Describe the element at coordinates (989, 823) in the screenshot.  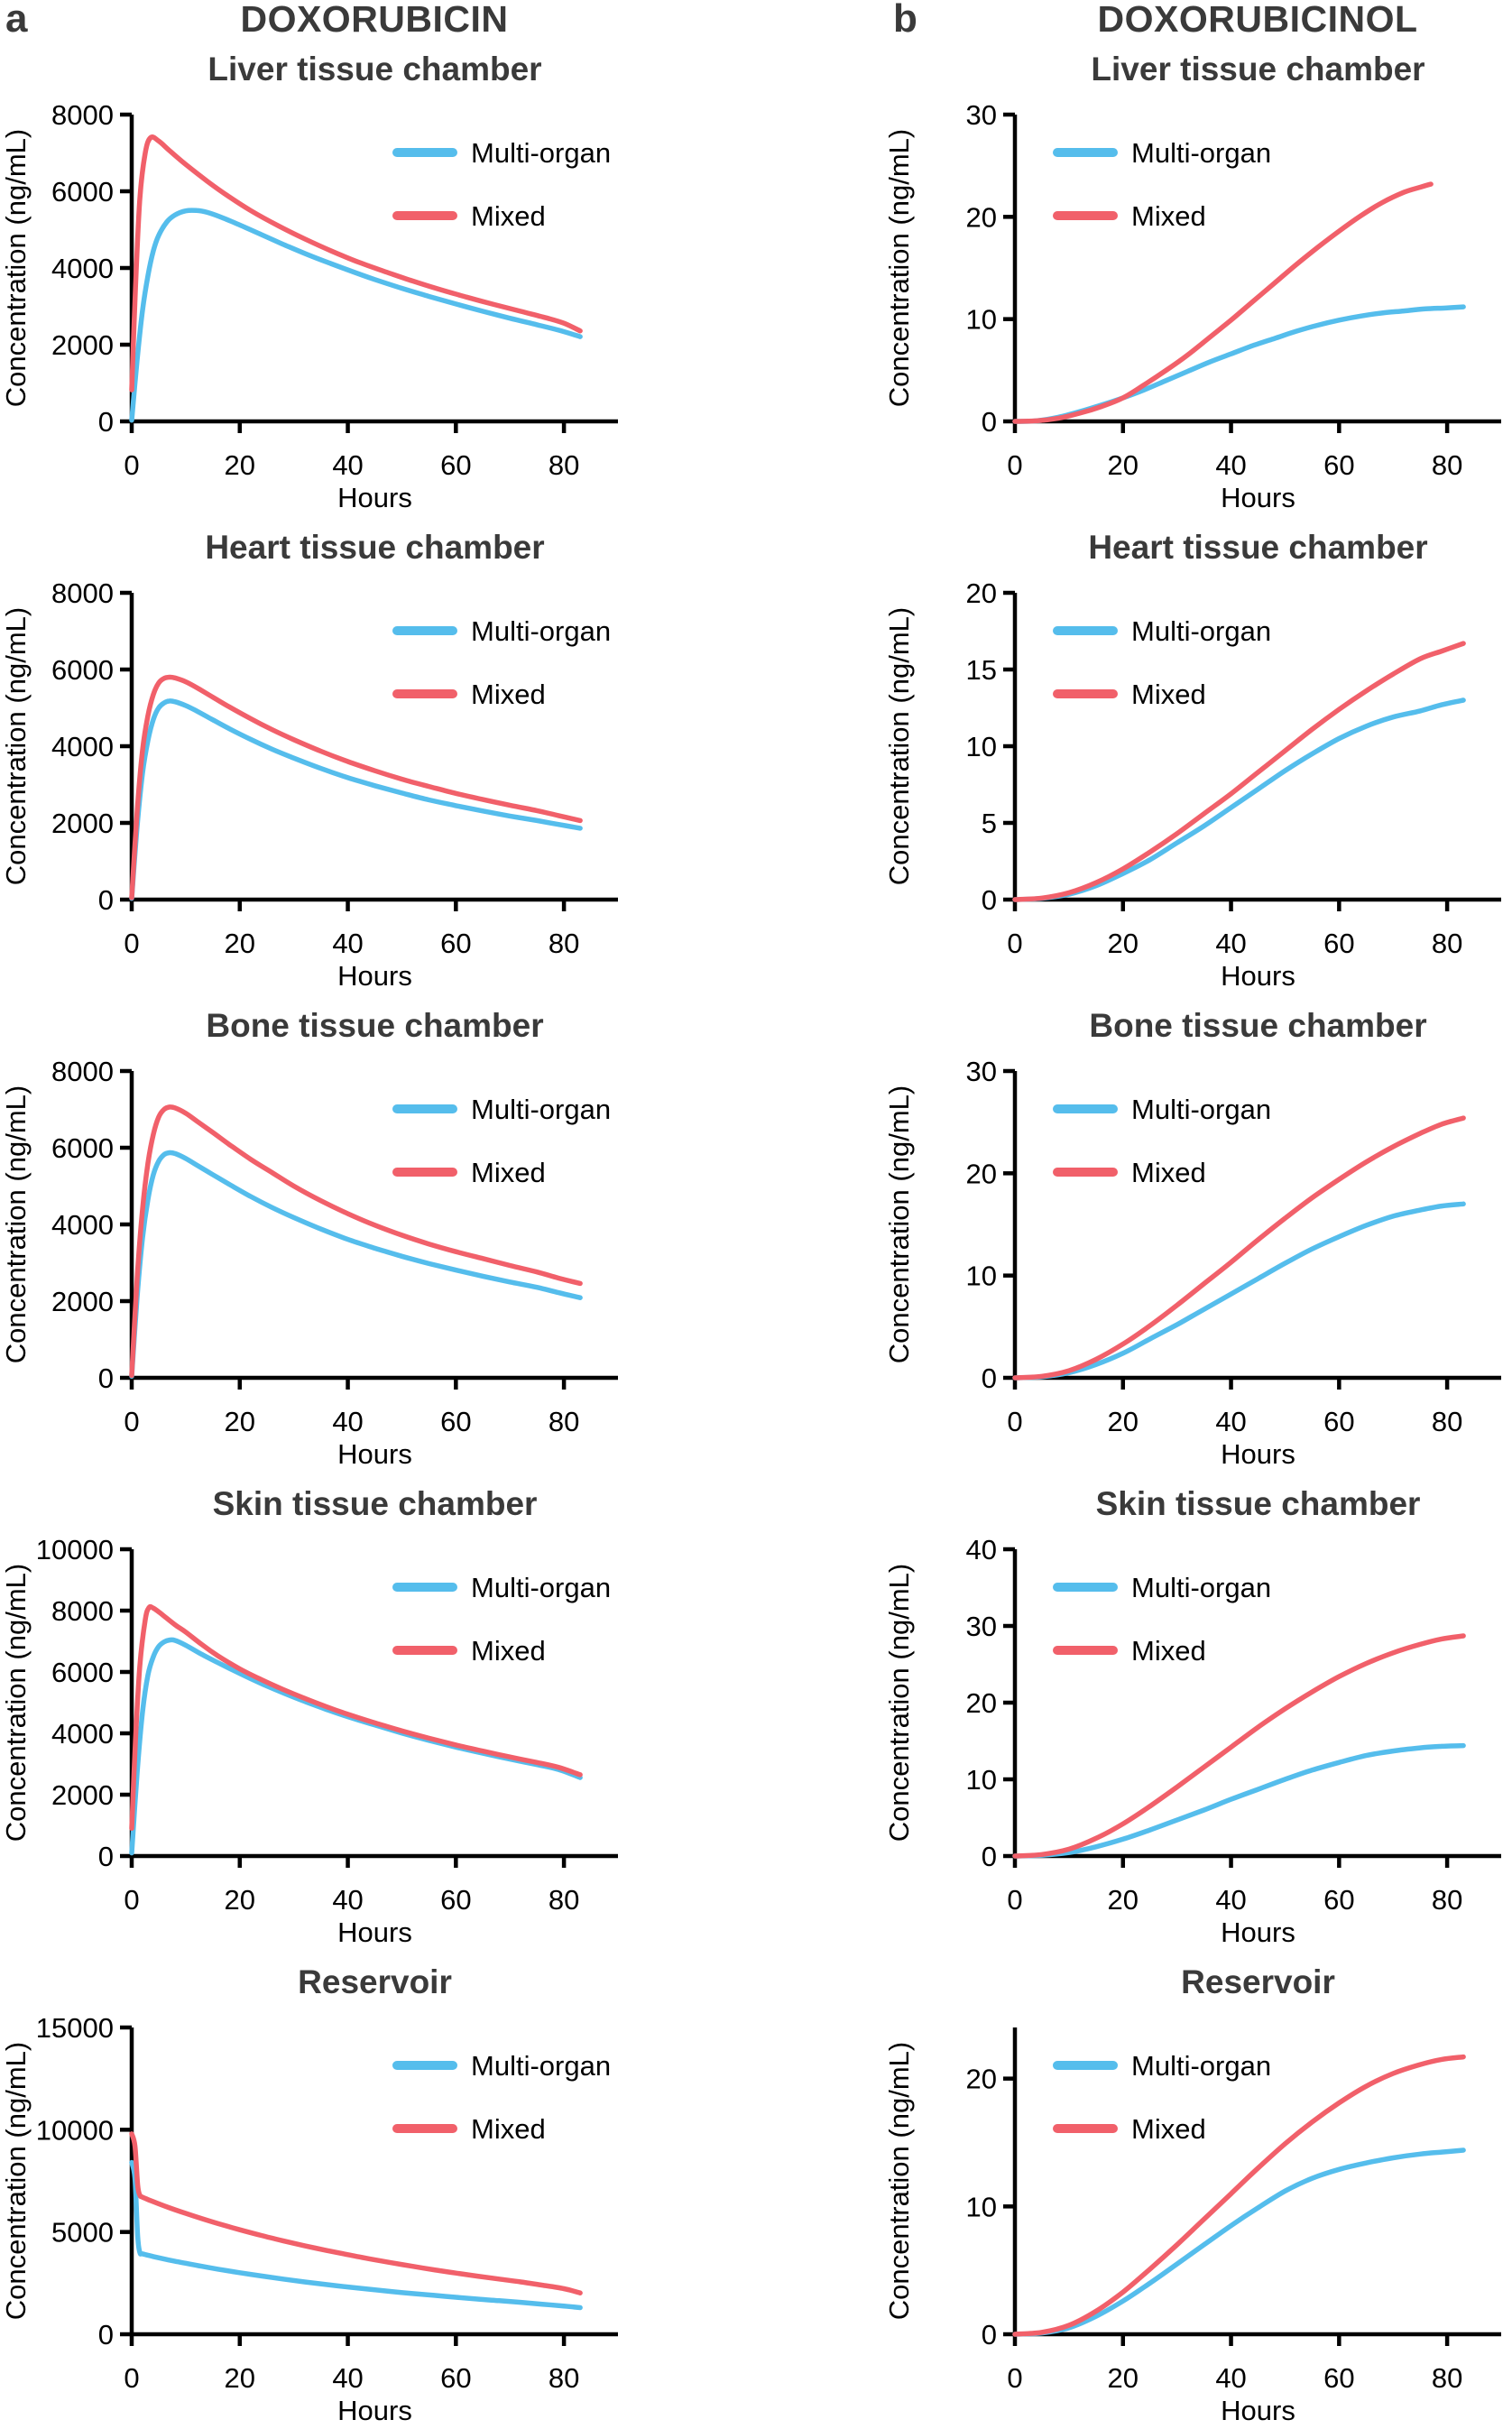
I see `y-tick-label: 5` at that location.